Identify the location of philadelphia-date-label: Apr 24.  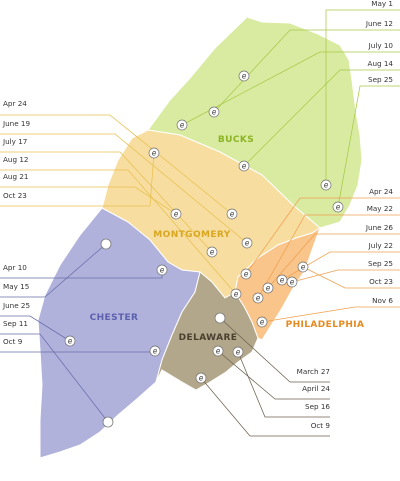
(381, 191).